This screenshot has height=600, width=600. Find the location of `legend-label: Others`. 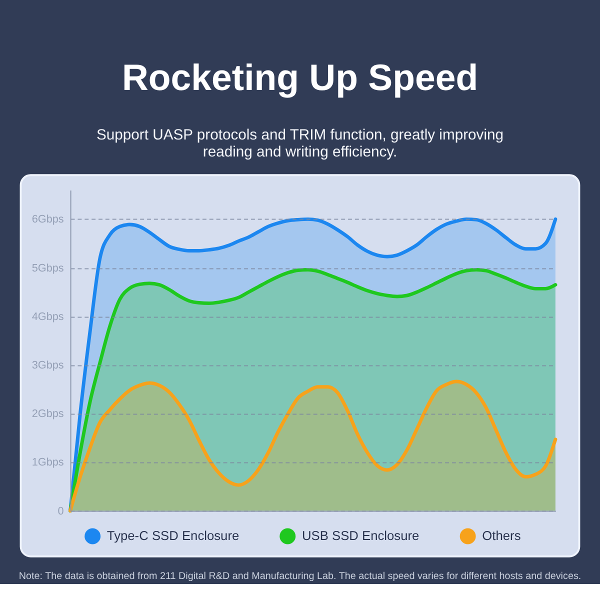

legend-label: Others is located at coordinates (501, 536).